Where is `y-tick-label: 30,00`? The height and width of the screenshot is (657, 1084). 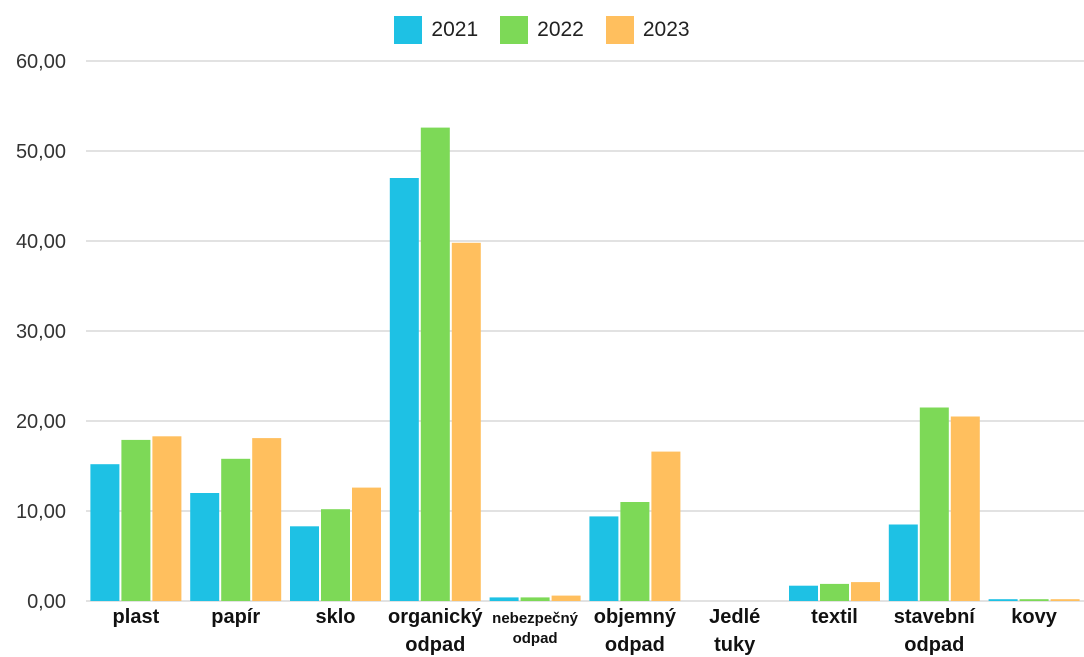 y-tick-label: 30,00 is located at coordinates (41, 332).